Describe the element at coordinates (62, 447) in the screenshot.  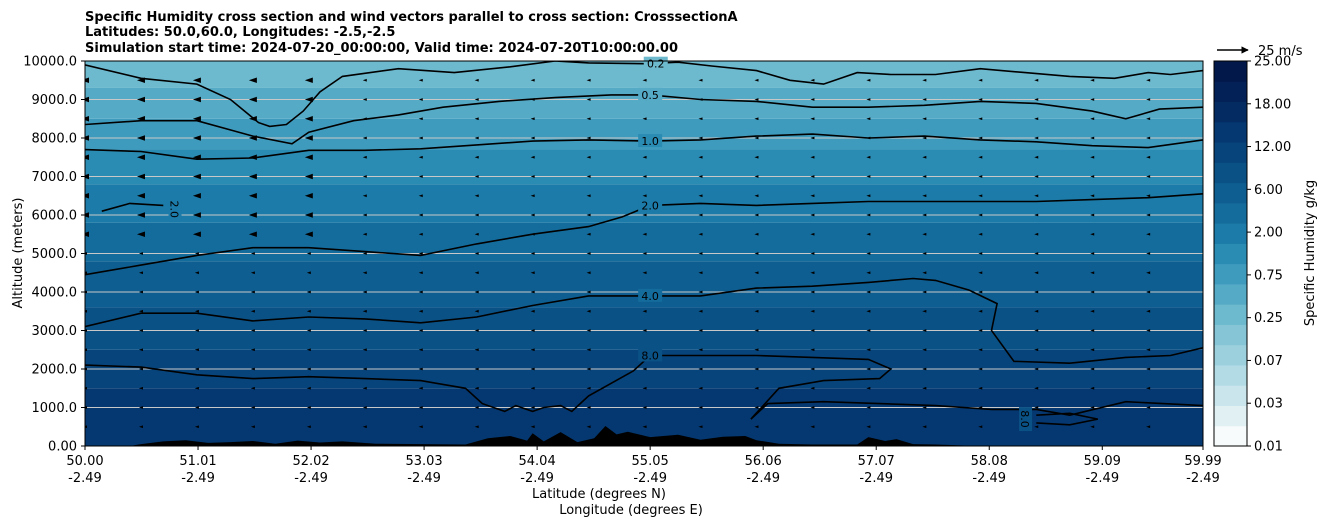
I see `y-tick-label: 0.00` at that location.